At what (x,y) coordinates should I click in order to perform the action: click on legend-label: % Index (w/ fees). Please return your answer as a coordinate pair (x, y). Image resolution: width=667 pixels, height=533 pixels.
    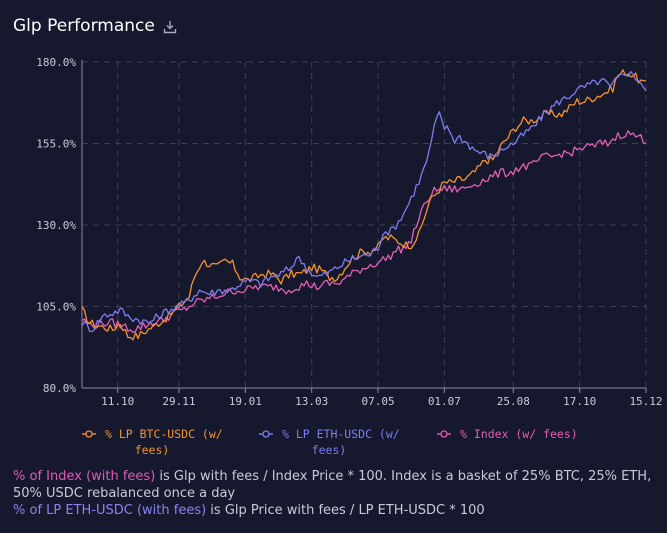
    Looking at the image, I should click on (519, 434).